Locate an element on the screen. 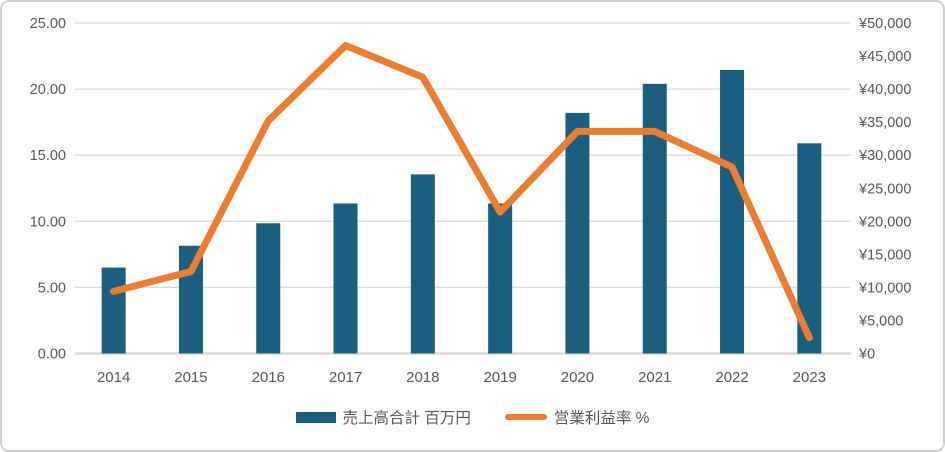 The height and width of the screenshot is (452, 945). bar-2019 is located at coordinates (500, 278).